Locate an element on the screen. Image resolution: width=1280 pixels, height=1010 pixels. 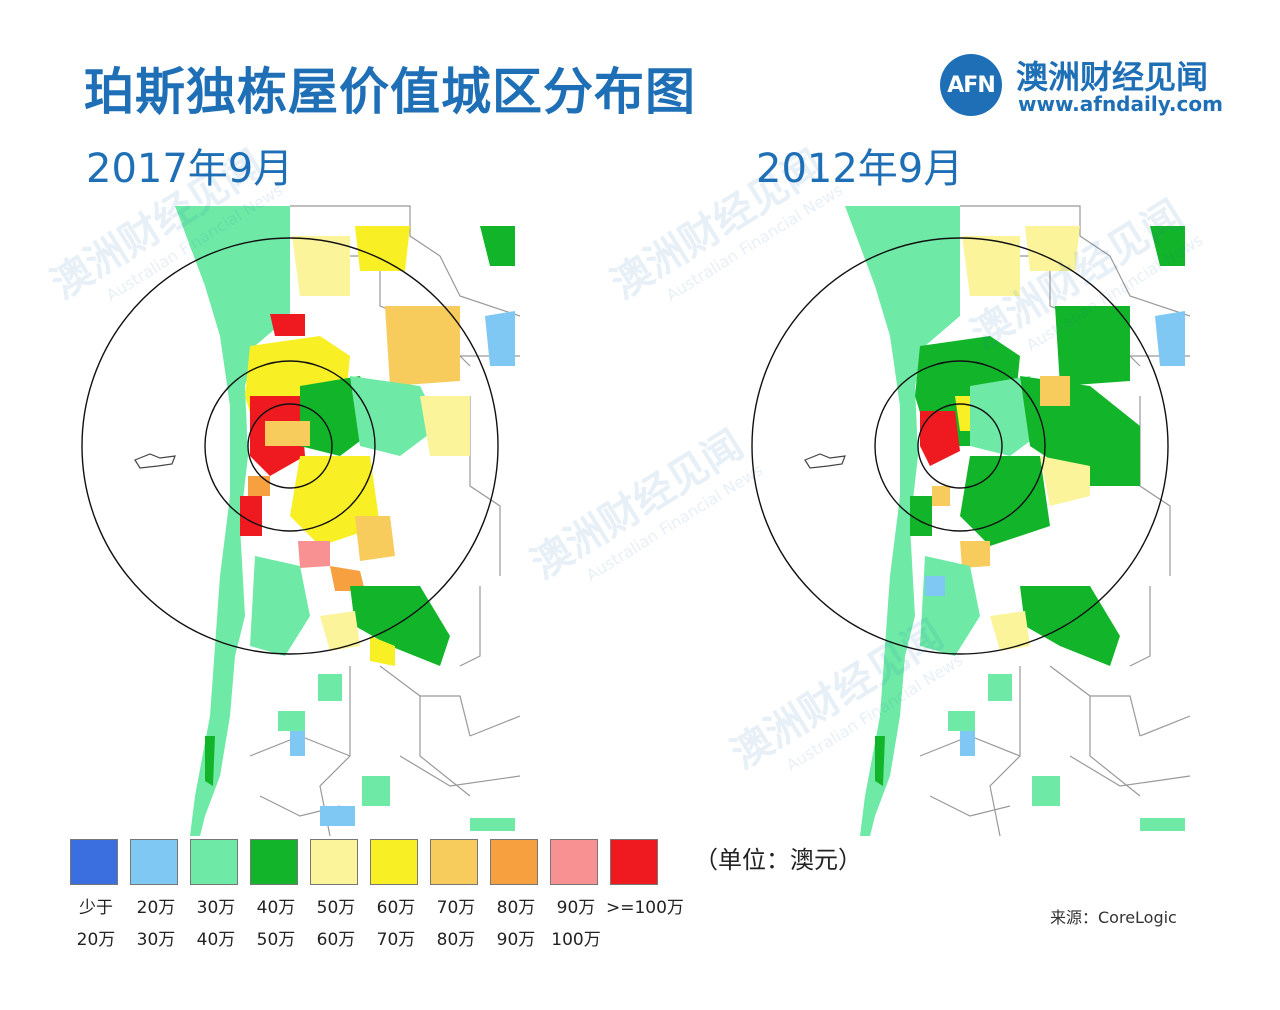
legend-range: 30万 40万 is located at coordinates (216, 924).